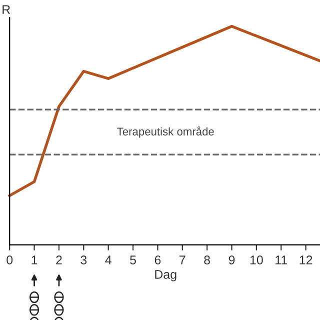  I want to click on x-tick-label: 8, so click(207, 260).